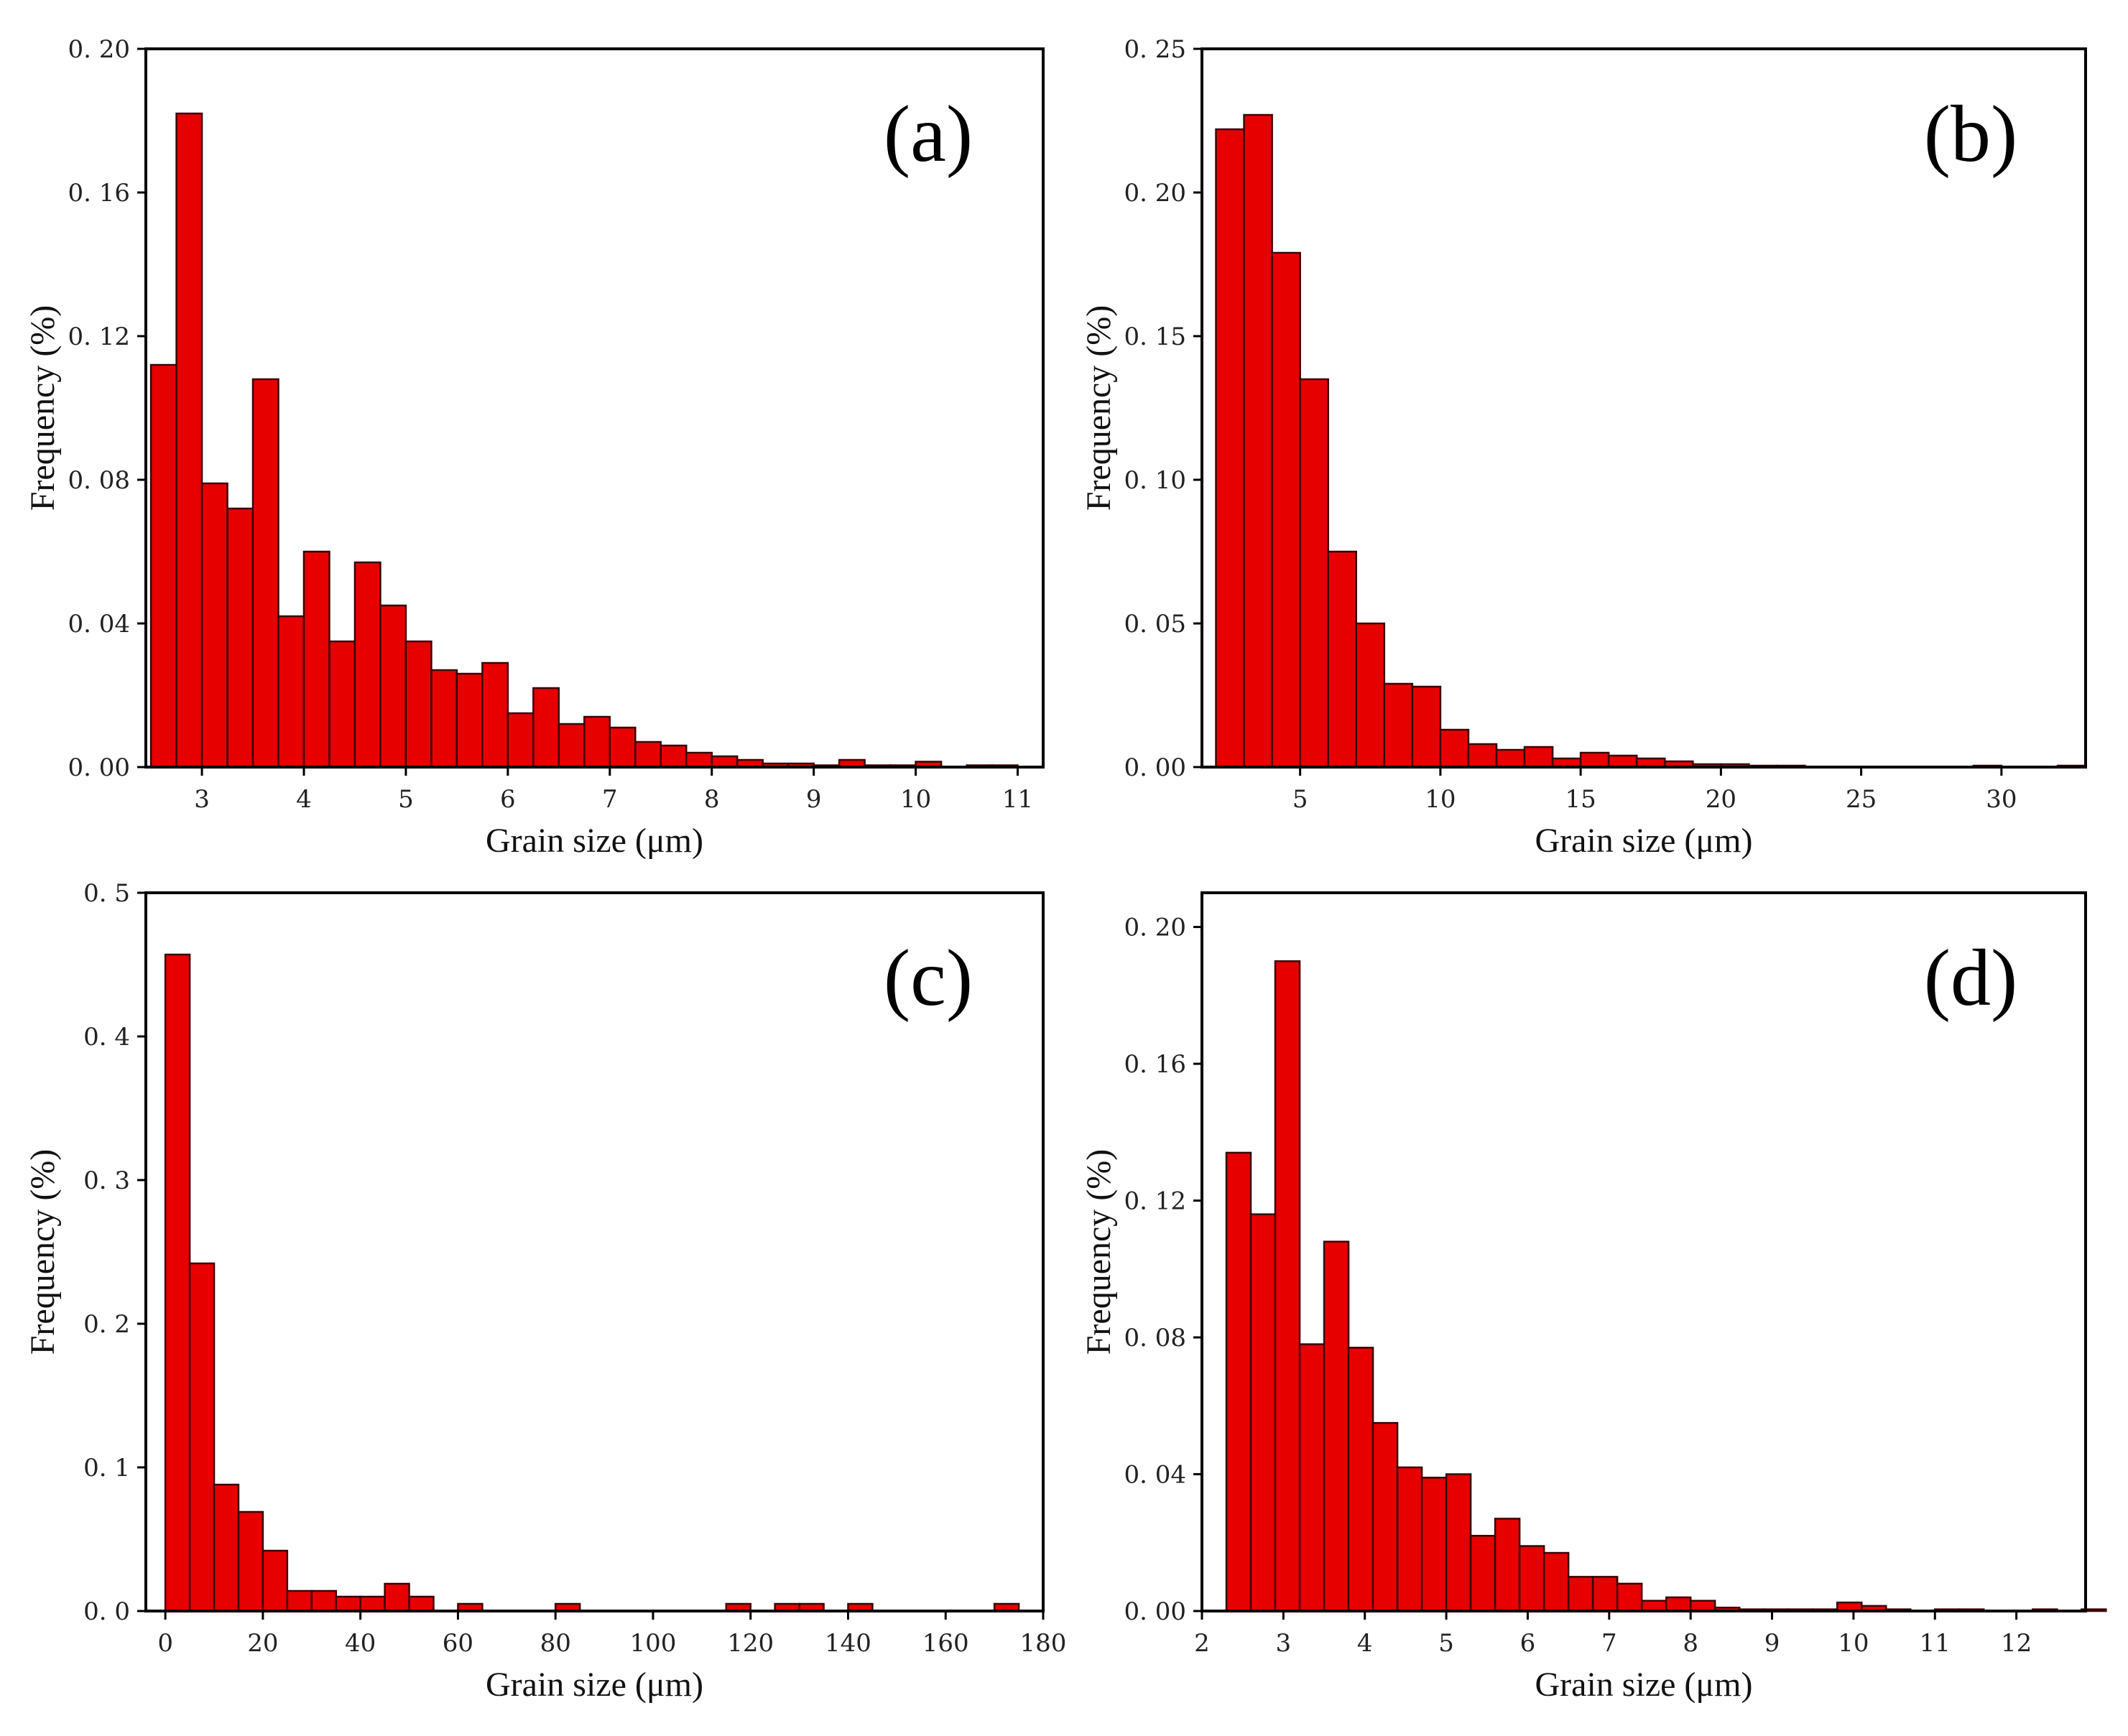 This screenshot has width=2128, height=1736. What do you see at coordinates (594, 1685) in the screenshot?
I see `panel-c-x-axis-title: Grain size (μm)` at bounding box center [594, 1685].